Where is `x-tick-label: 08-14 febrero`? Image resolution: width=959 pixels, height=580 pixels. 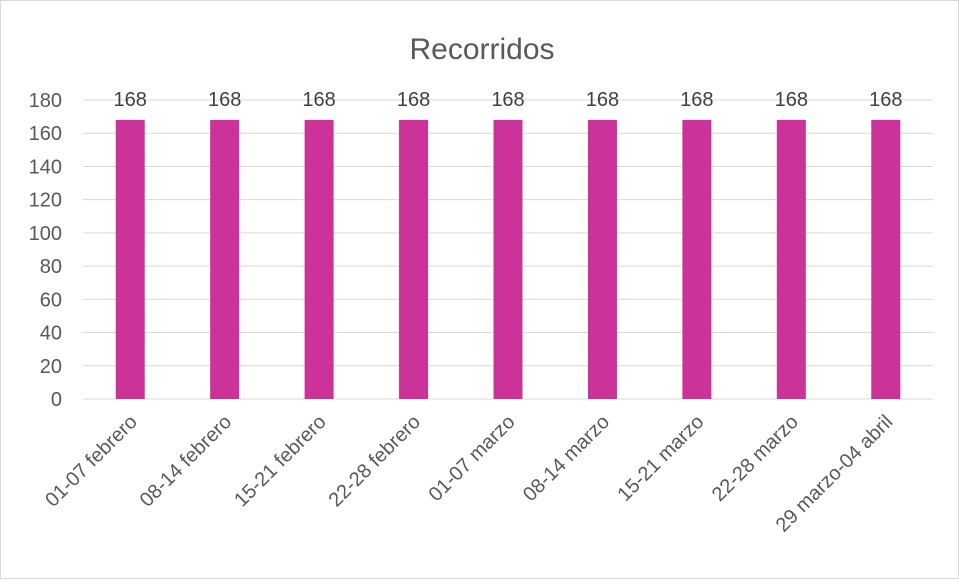
x-tick-label: 08-14 febrero is located at coordinates (186, 461).